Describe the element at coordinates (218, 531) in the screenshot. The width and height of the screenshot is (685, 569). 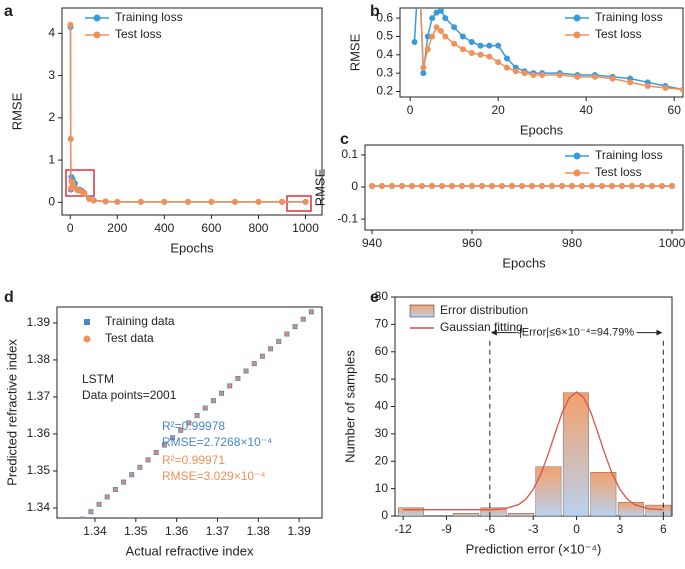
I see `x-tick-label: 1.37` at that location.